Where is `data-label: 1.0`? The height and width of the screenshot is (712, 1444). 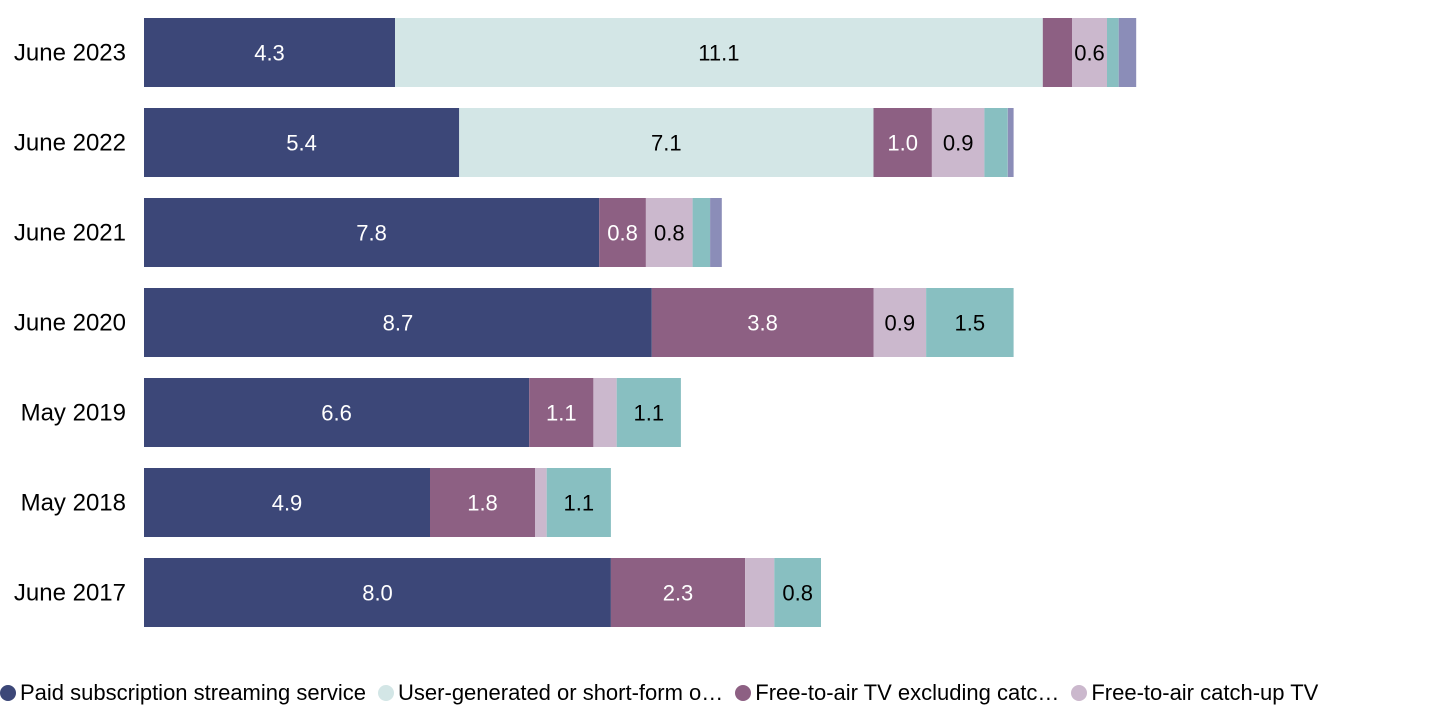
data-label: 1.0 is located at coordinates (902, 143).